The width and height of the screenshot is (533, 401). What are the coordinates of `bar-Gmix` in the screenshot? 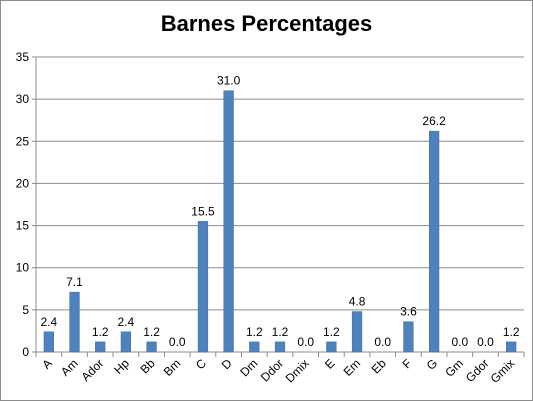 It's located at (511, 347).